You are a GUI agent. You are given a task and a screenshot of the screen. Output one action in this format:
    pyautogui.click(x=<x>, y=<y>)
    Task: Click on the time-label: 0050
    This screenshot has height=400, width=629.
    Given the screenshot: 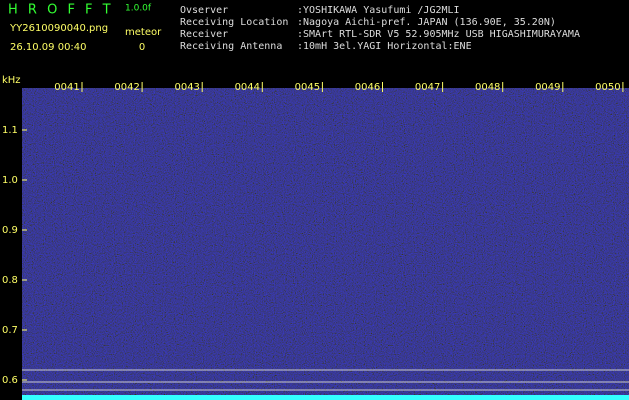 What is the action you would take?
    pyautogui.click(x=607, y=87)
    